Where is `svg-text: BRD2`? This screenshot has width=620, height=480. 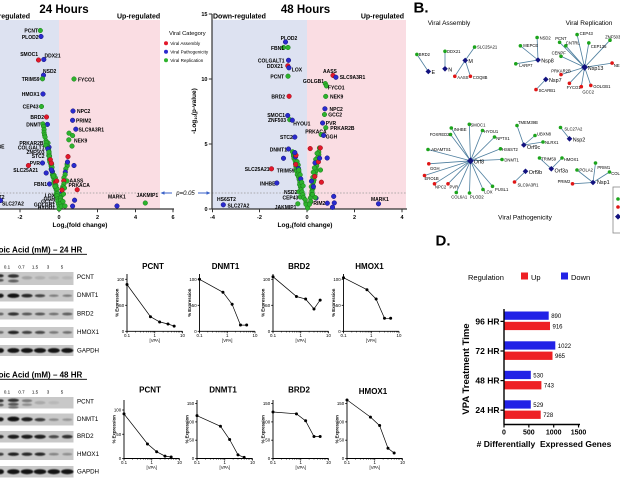
svg-text: BRD2 is located at coordinates (299, 390).